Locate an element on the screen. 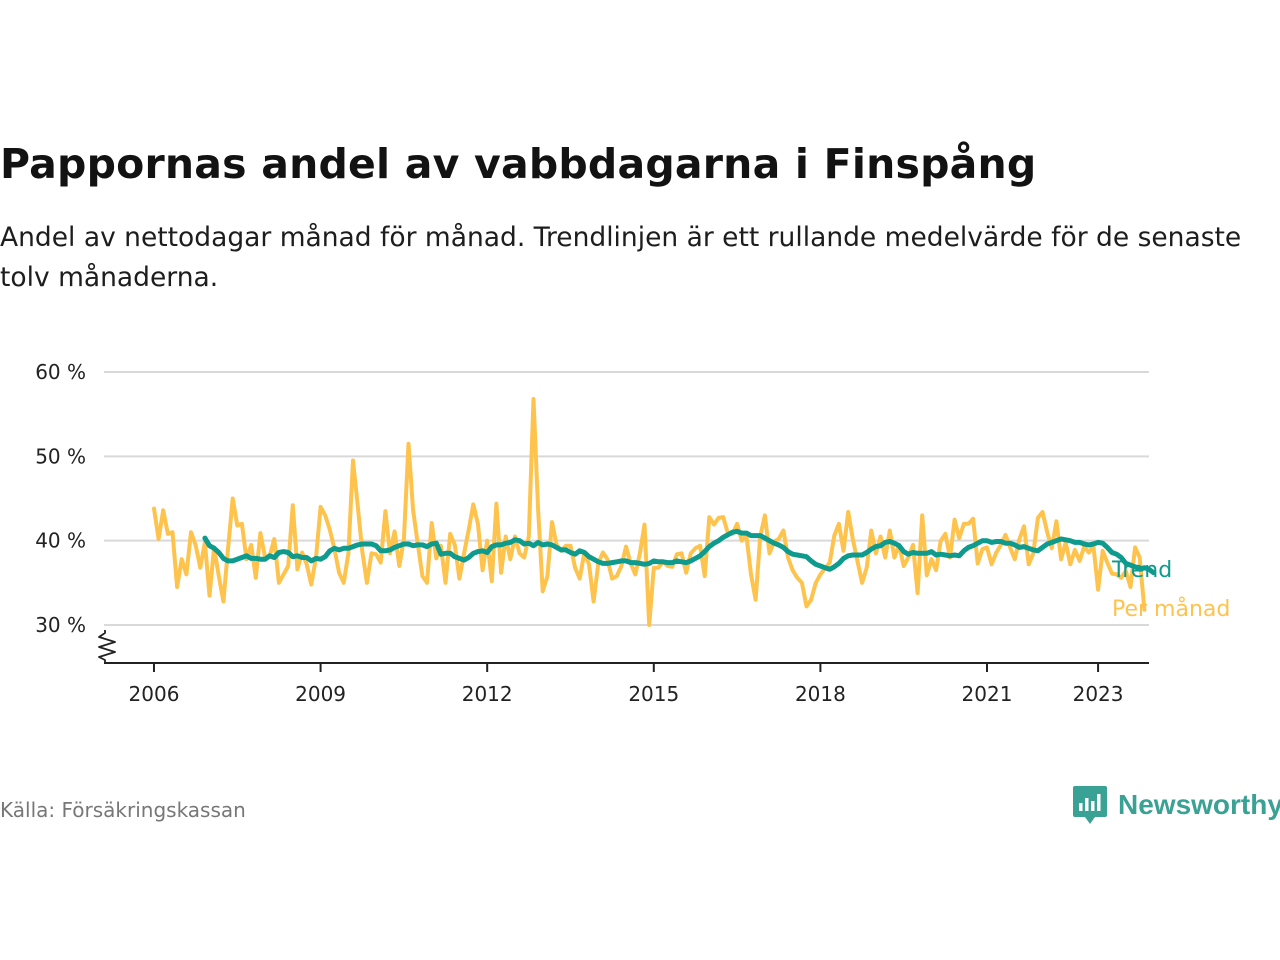  y-tick-label: 50 % is located at coordinates (60, 456).